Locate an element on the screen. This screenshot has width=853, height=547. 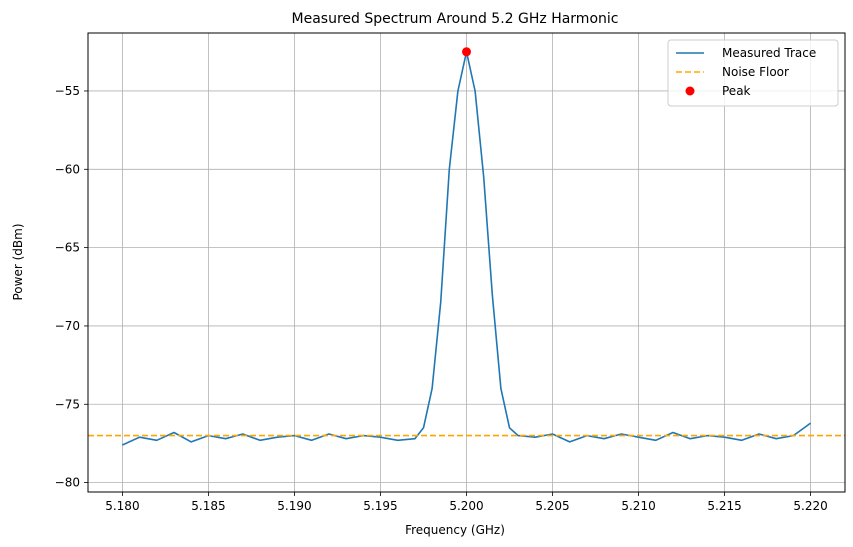
x-tick-label: 5.195 is located at coordinates (380, 506).